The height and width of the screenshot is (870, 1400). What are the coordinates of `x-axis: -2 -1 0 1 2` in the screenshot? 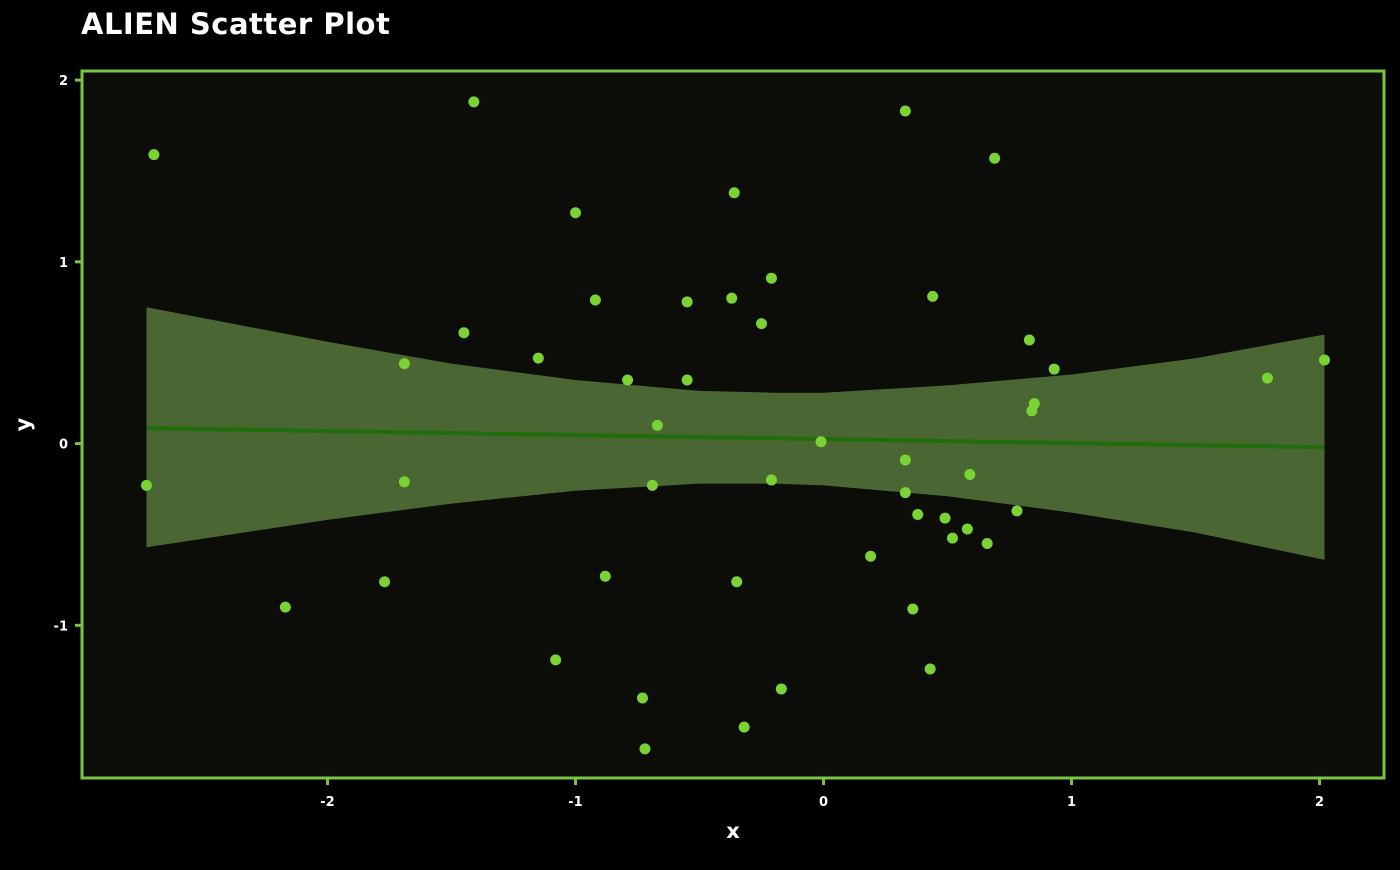 It's located at (822, 794).